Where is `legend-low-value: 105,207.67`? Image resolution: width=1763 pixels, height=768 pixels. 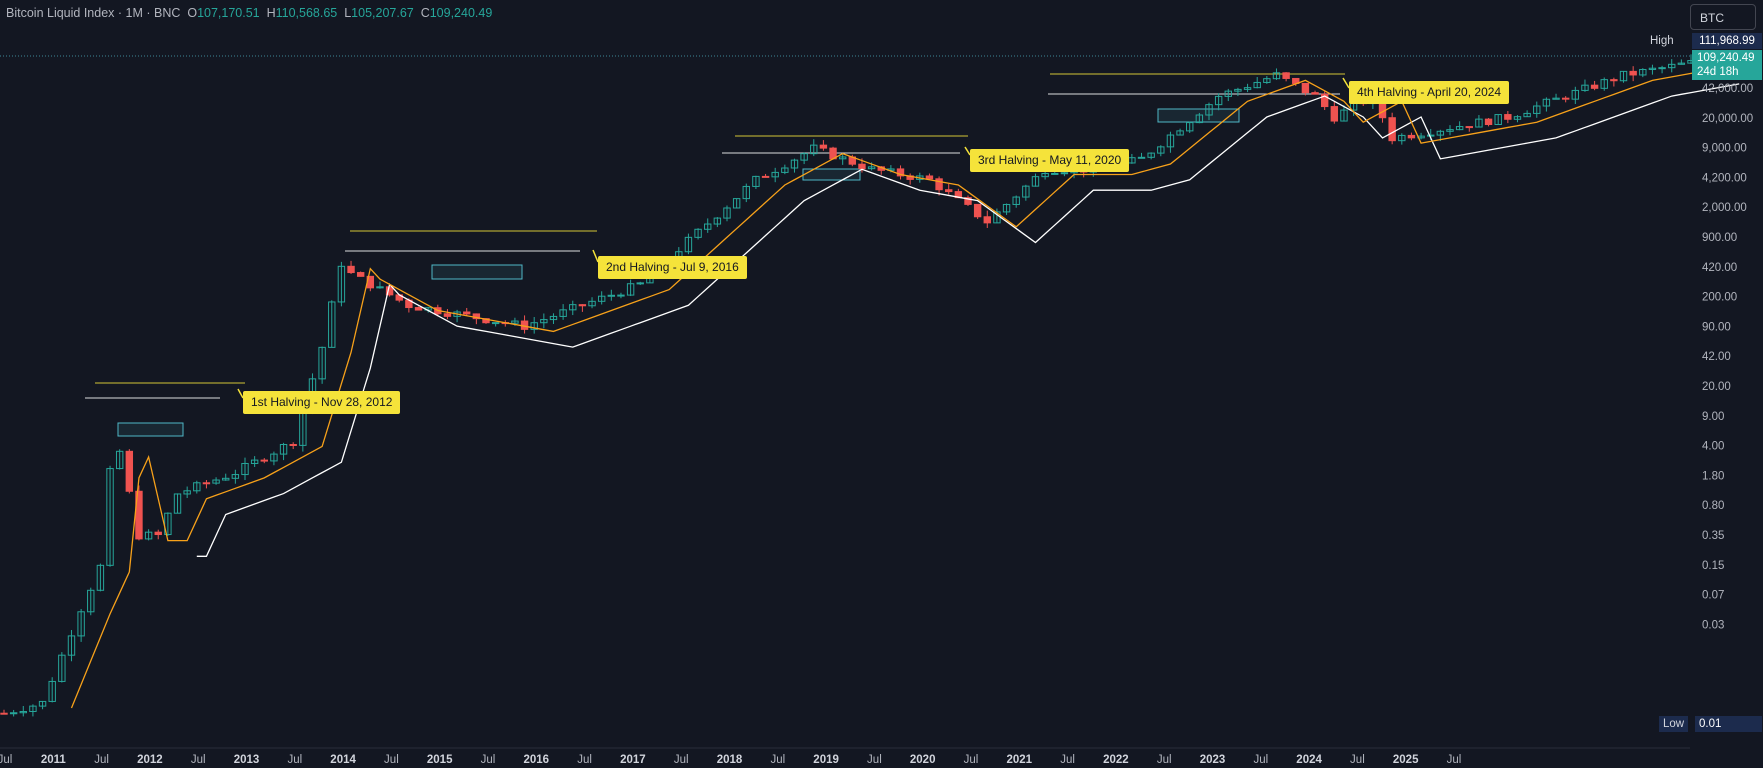 legend-low-value: 105,207.67 is located at coordinates (382, 13).